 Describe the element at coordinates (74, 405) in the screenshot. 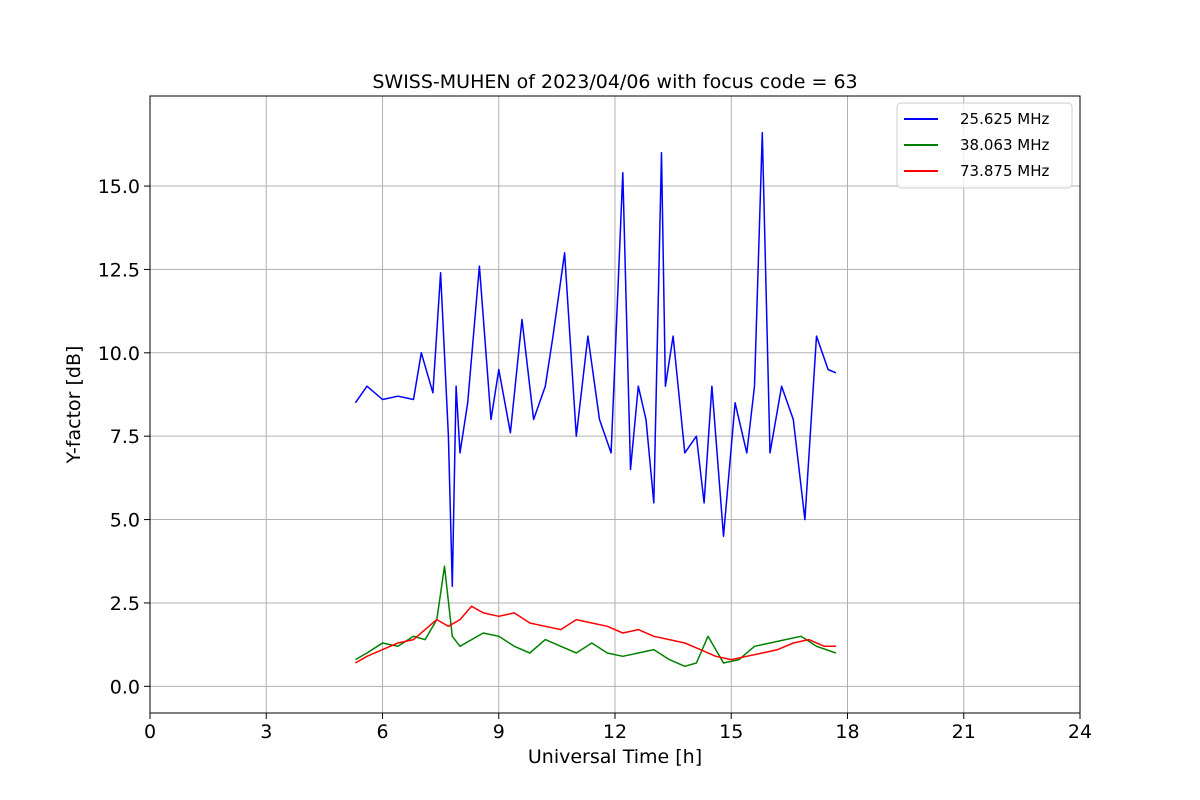

I see `y-axis-label: Y-factor [dB]` at that location.